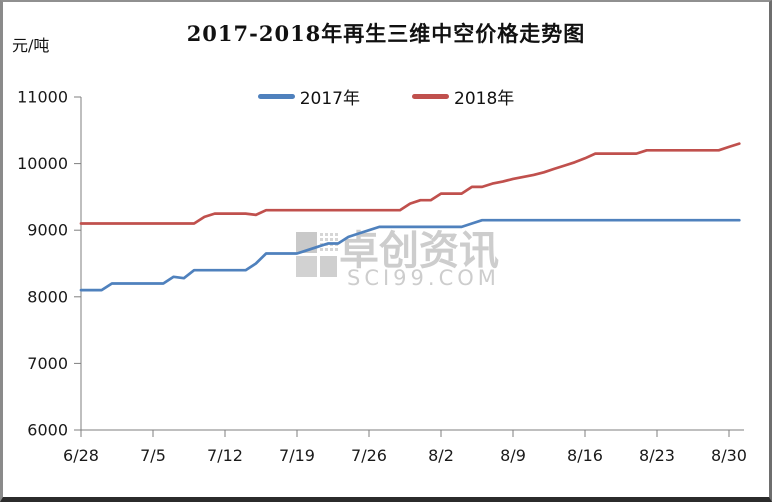 This screenshot has width=772, height=502. Describe the element at coordinates (410, 183) in the screenshot. I see `series-line-2018年` at that location.